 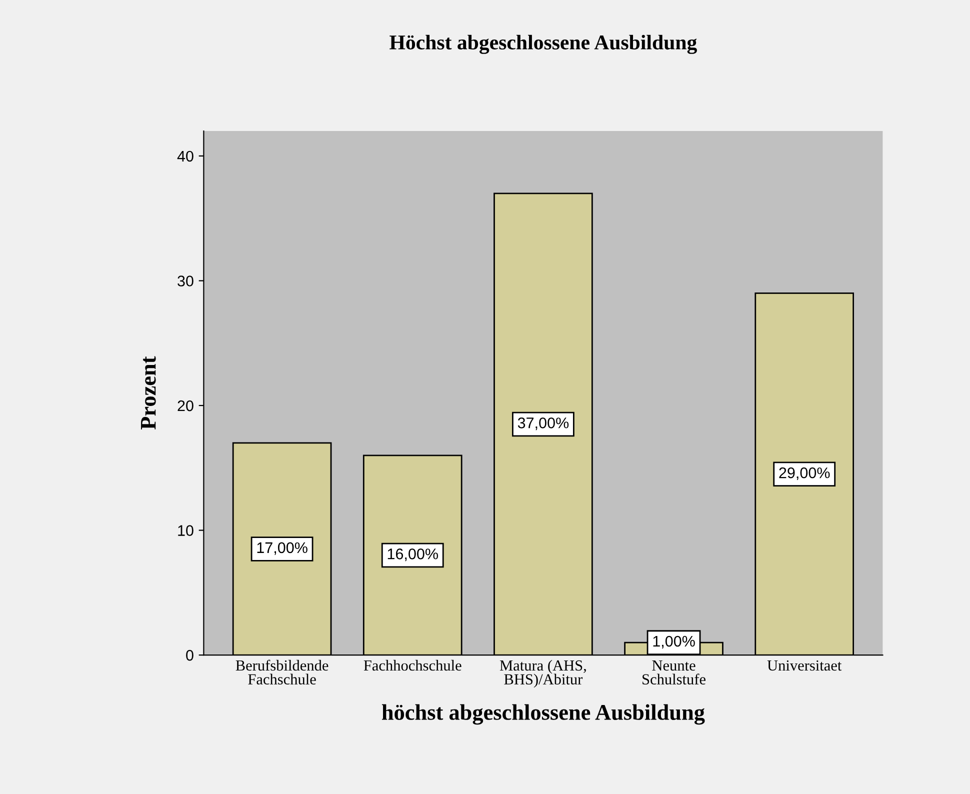 I want to click on y-tick-label: 40, so click(x=185, y=156).